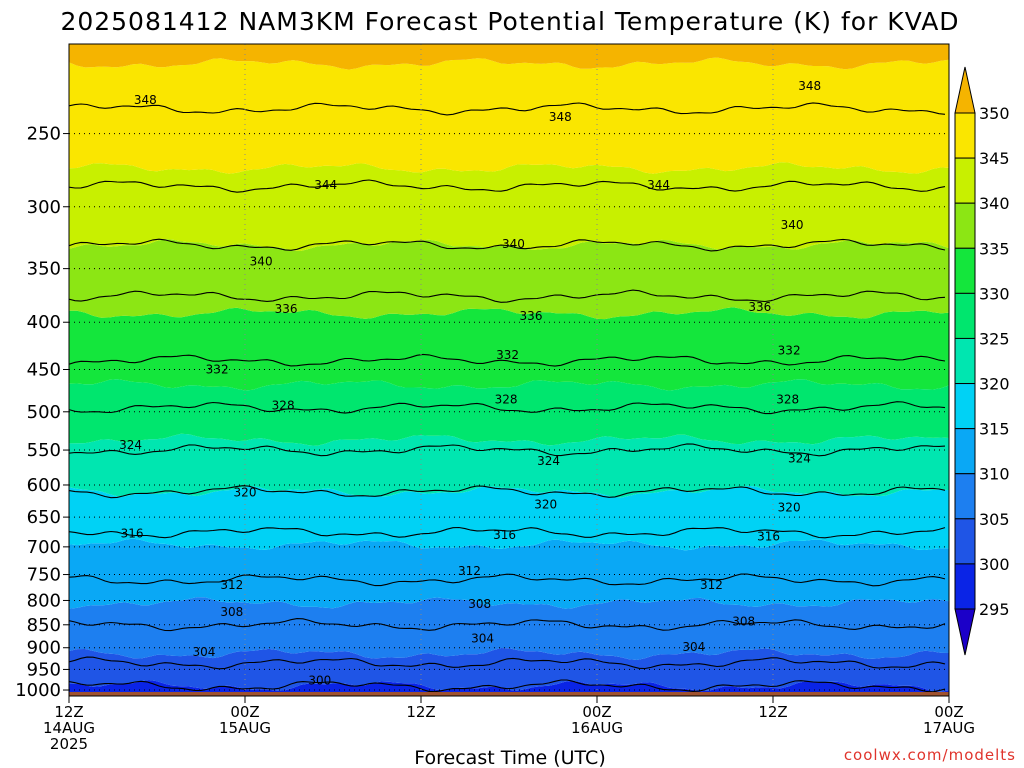  What do you see at coordinates (994, 113) in the screenshot?
I see `colorbar-tick-label: 350` at bounding box center [994, 113].